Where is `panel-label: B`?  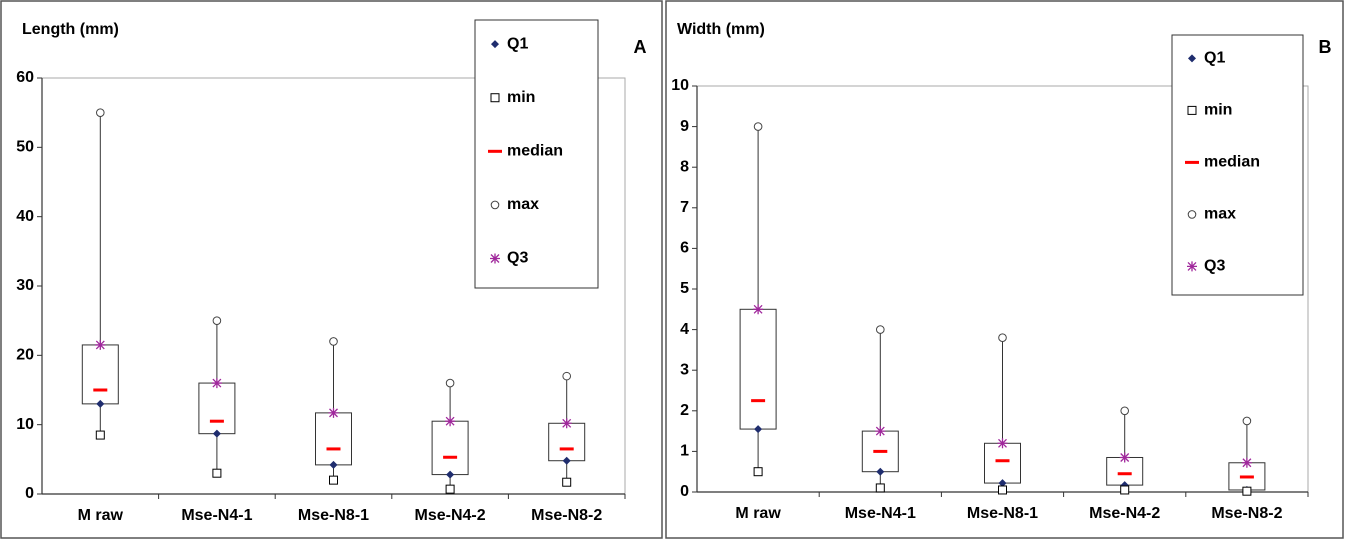 panel-label: B is located at coordinates (1325, 47).